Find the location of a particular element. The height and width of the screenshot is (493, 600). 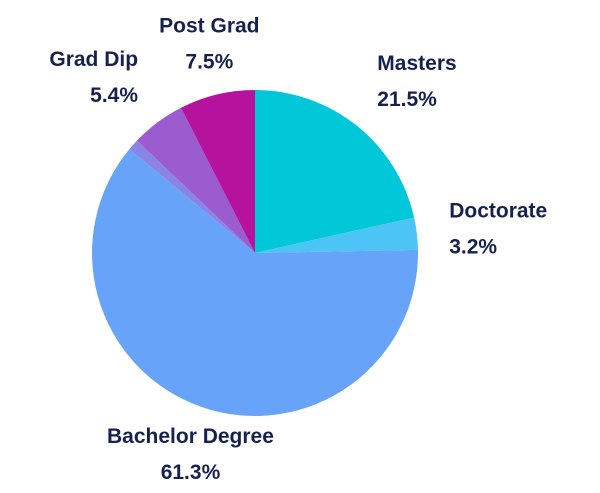

slice-label: Bachelor Degree is located at coordinates (190, 436).